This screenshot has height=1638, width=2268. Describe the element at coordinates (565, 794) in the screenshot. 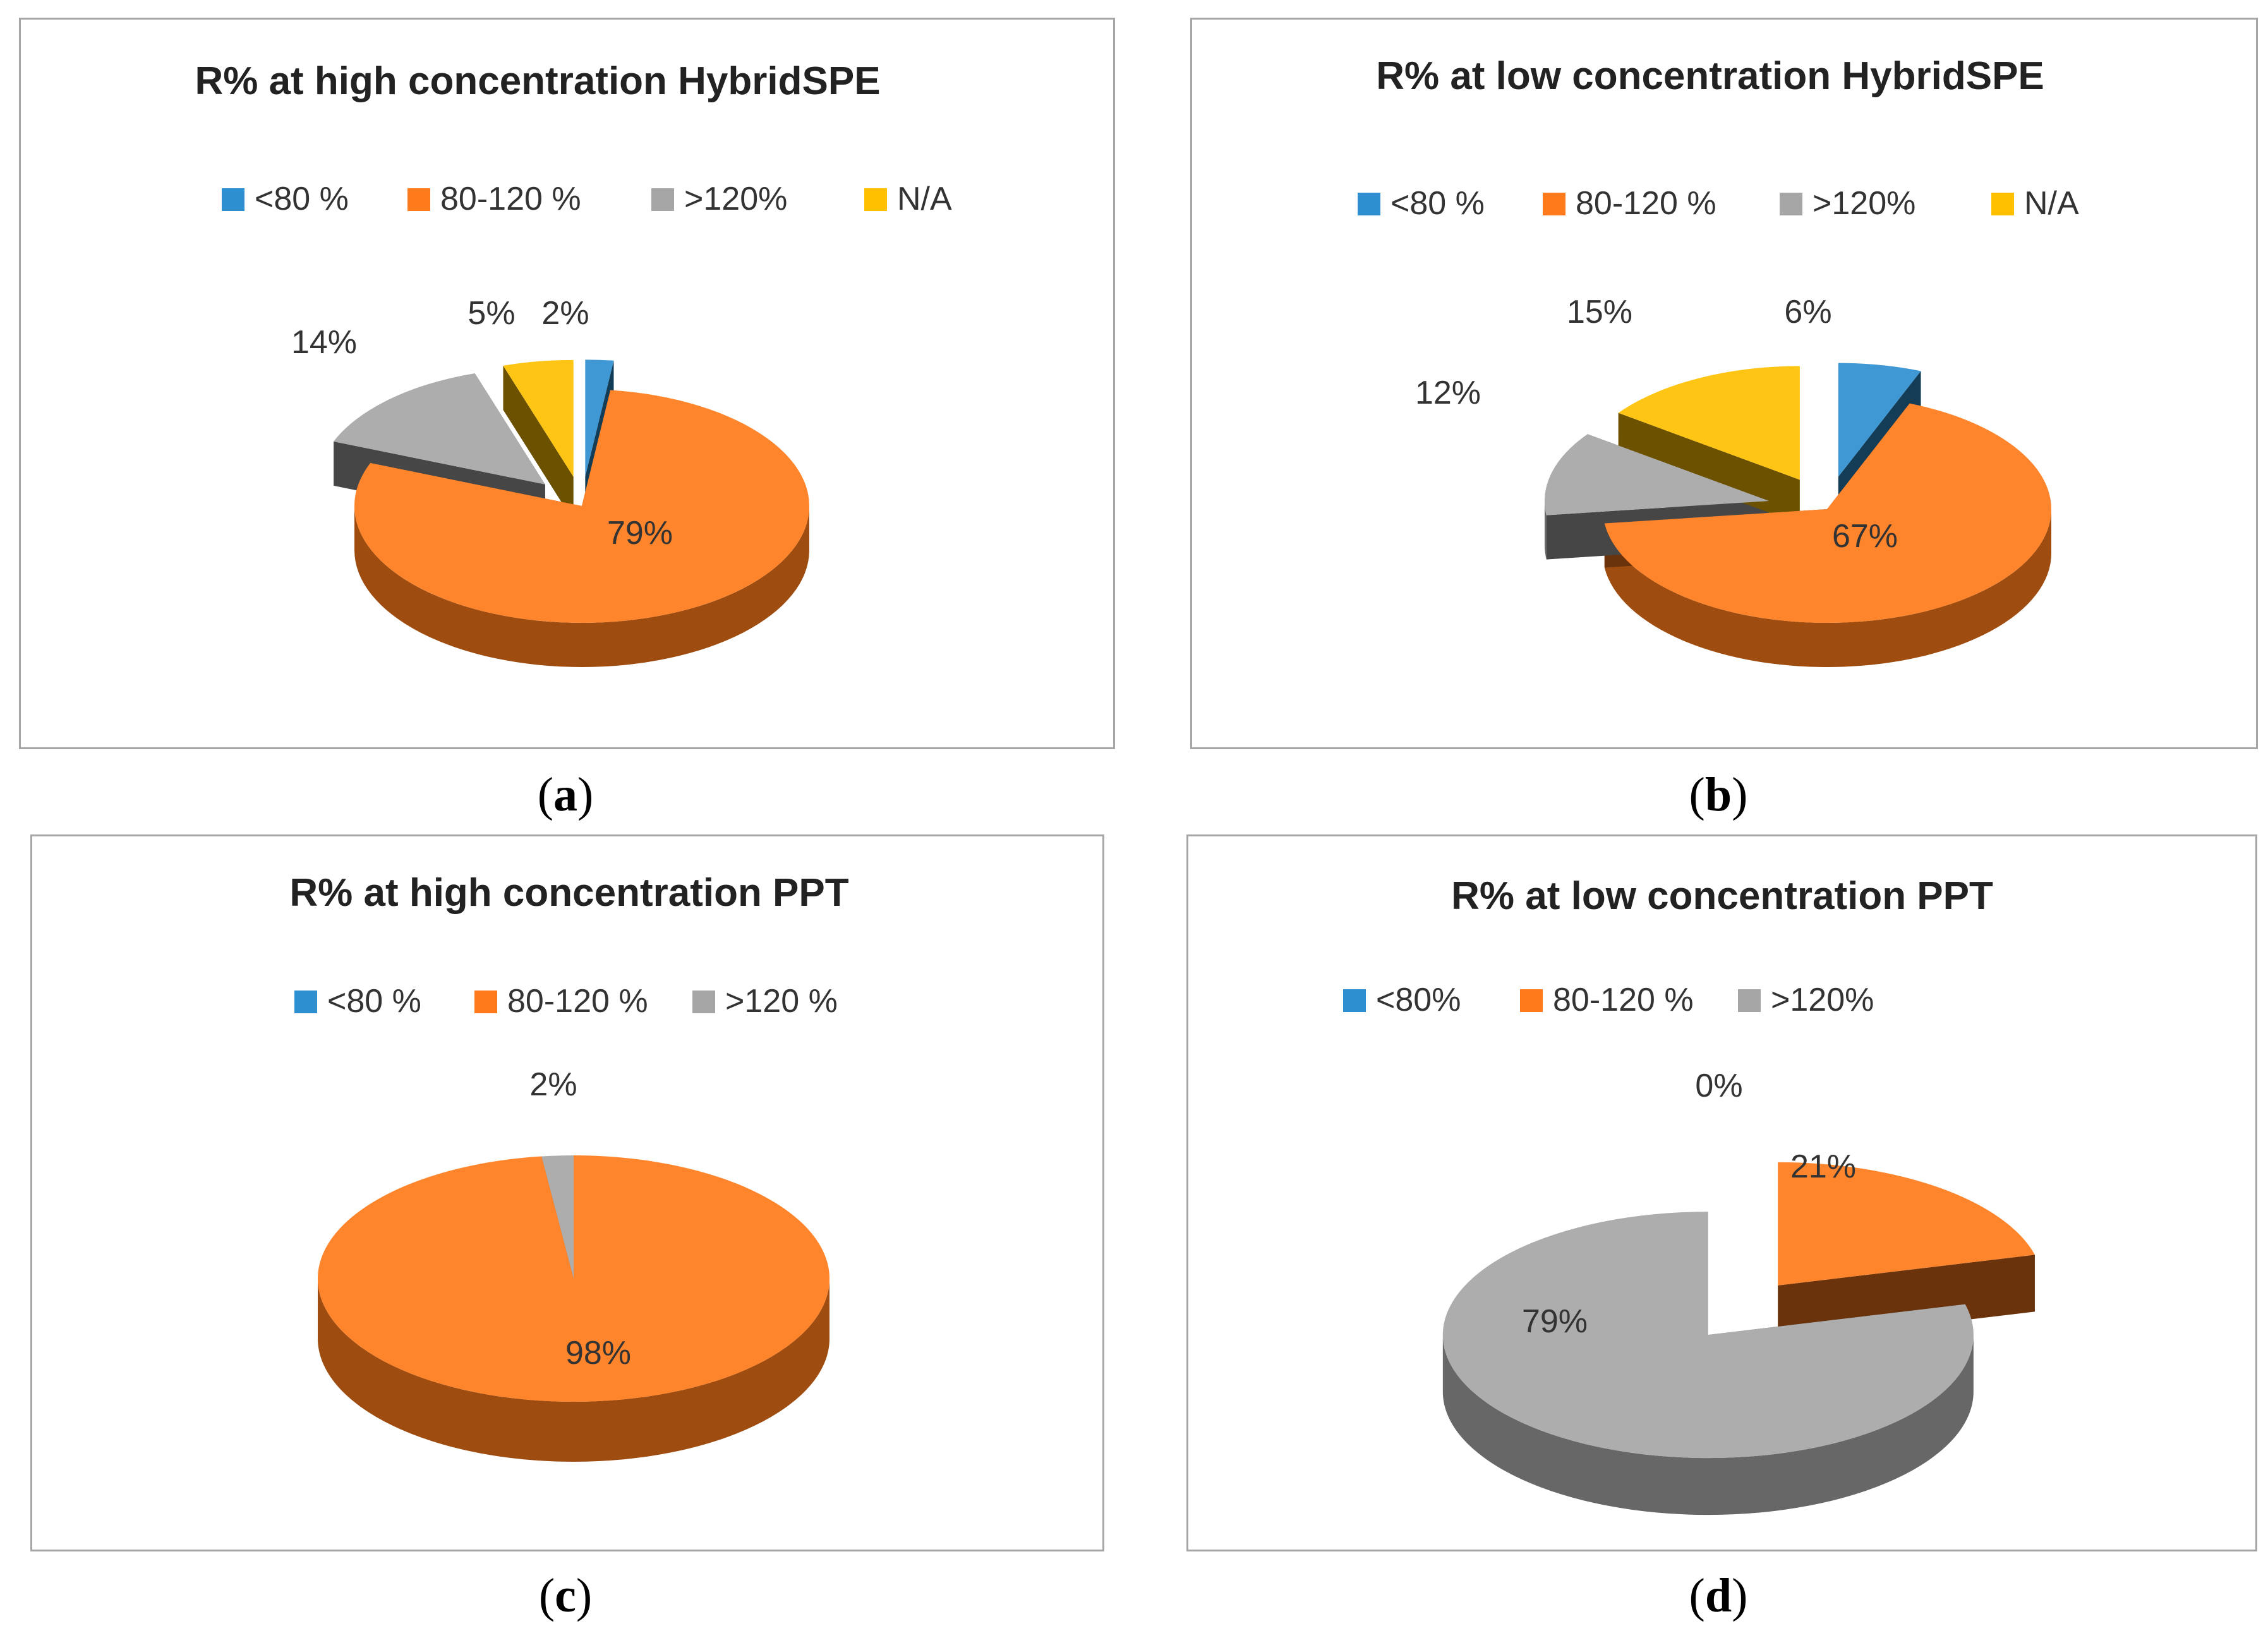

I see `caption-a: (a)` at that location.